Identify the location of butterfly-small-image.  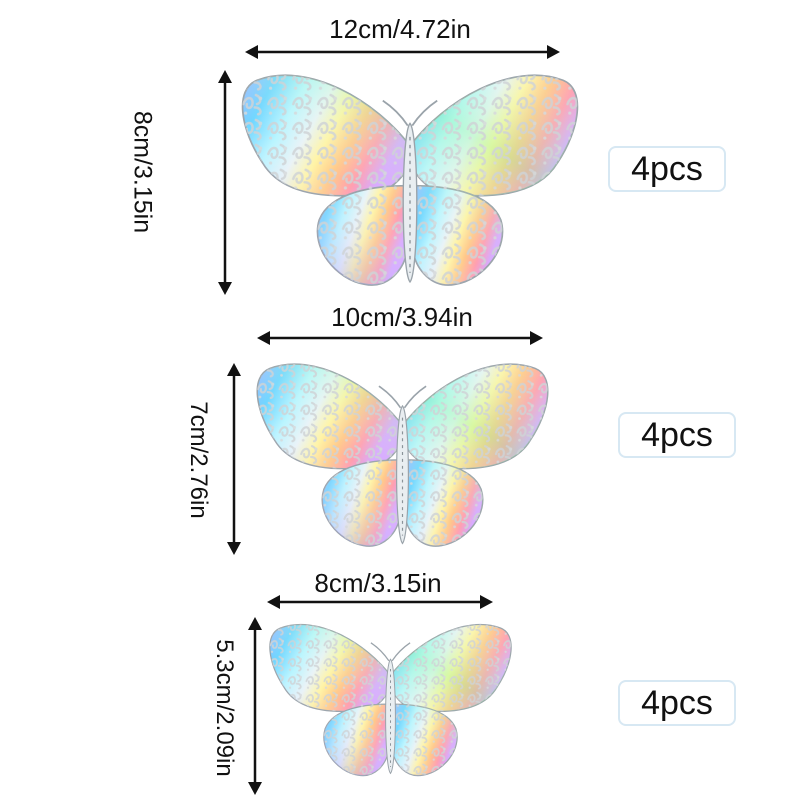
(390, 700).